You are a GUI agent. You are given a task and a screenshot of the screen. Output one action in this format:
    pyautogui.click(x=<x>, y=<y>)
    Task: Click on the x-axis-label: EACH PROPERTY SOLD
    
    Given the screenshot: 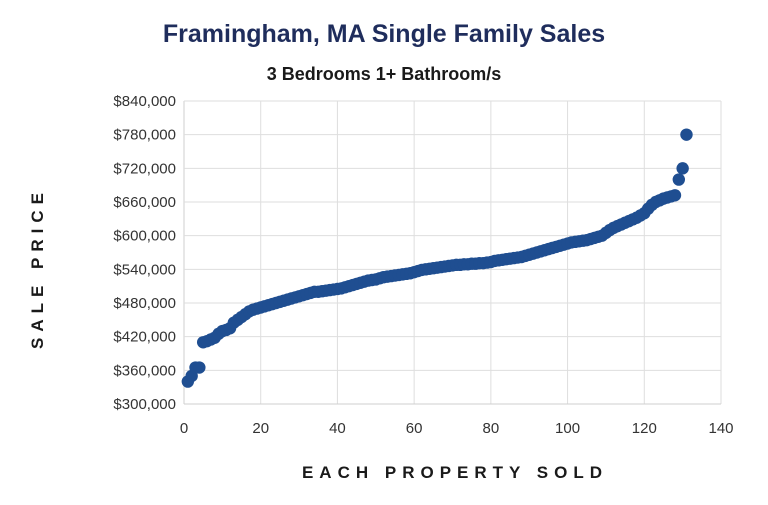 What is the action you would take?
    pyautogui.click(x=455, y=472)
    